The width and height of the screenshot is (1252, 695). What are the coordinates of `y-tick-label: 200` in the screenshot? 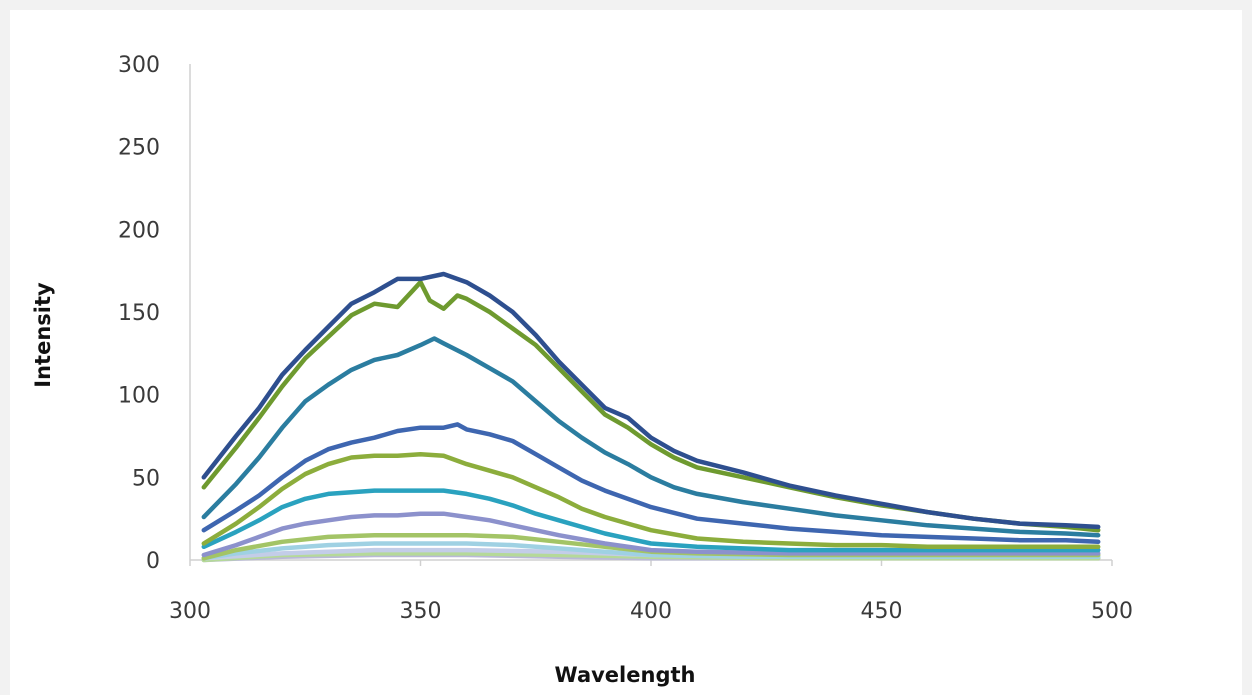 It's located at (139, 230).